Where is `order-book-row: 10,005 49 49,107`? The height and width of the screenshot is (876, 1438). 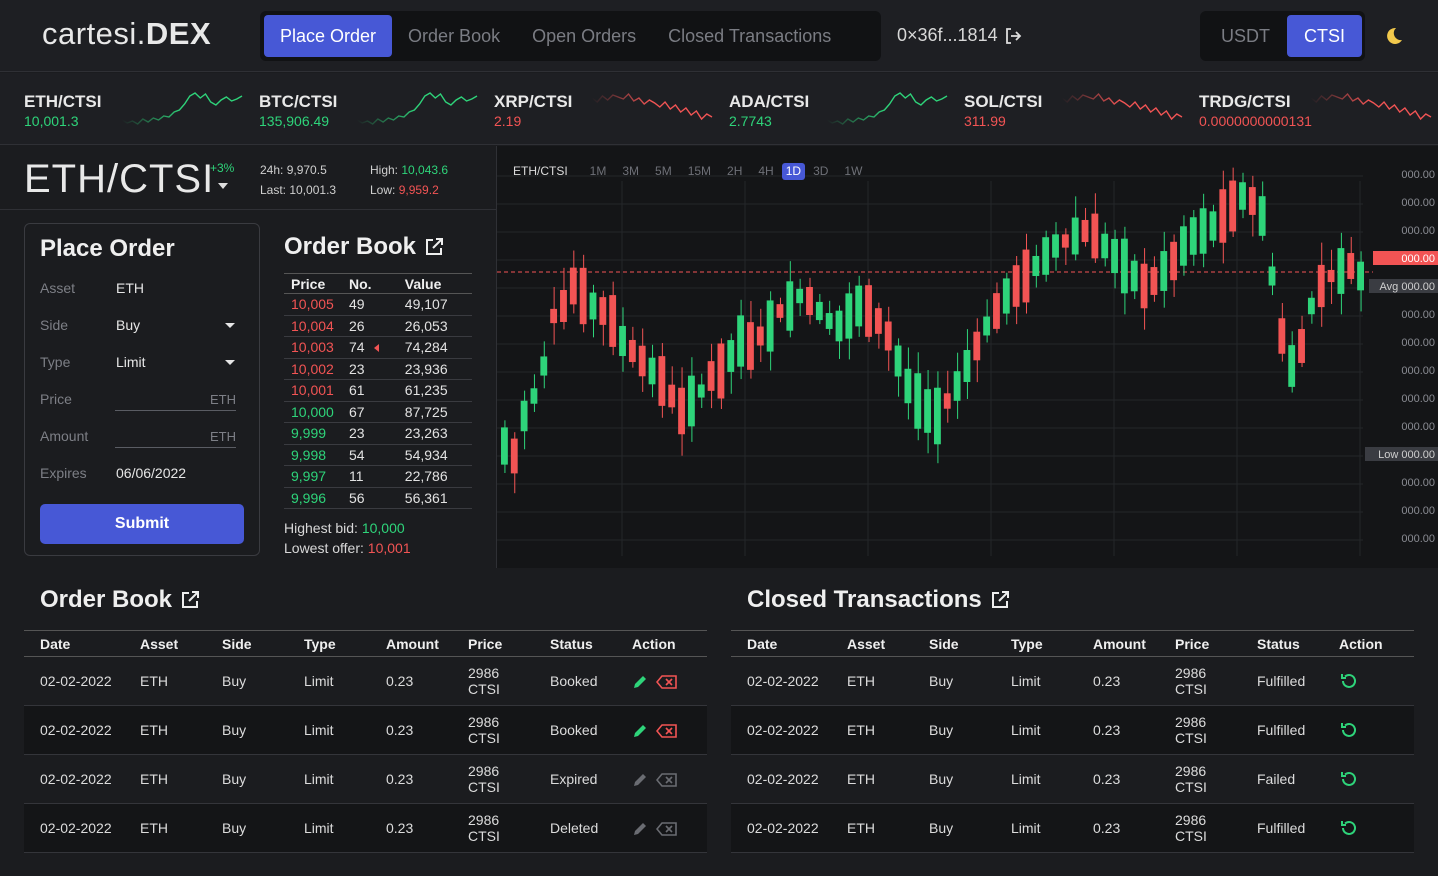
order-book-row: 10,005 49 49,107 is located at coordinates (378, 304).